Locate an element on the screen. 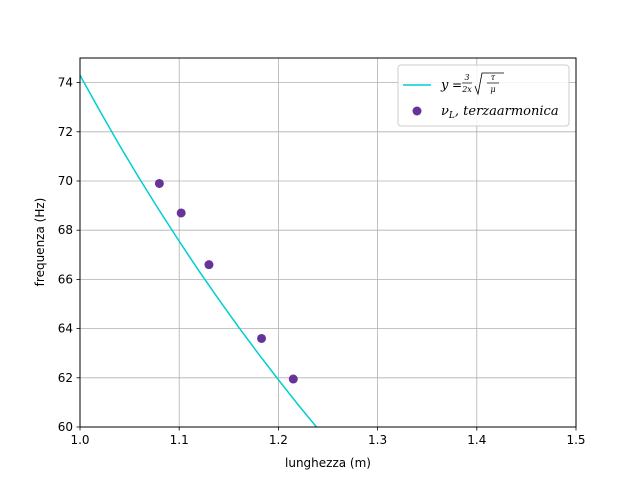 Image resolution: width=640 pixels, height=480 pixels. y-tick-label: 60 is located at coordinates (65, 427).